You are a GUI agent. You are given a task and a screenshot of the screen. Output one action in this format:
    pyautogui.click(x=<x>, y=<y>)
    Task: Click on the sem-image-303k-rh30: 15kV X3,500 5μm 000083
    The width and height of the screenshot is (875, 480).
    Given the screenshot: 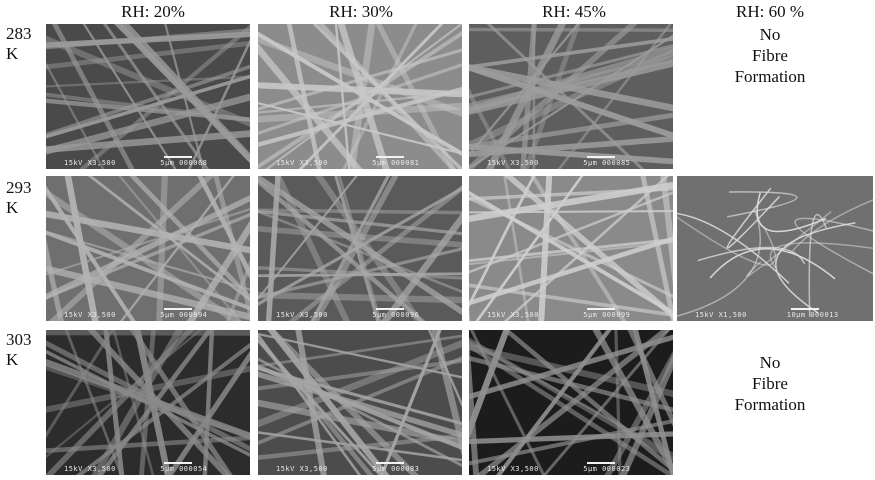 What is the action you would take?
    pyautogui.click(x=360, y=402)
    